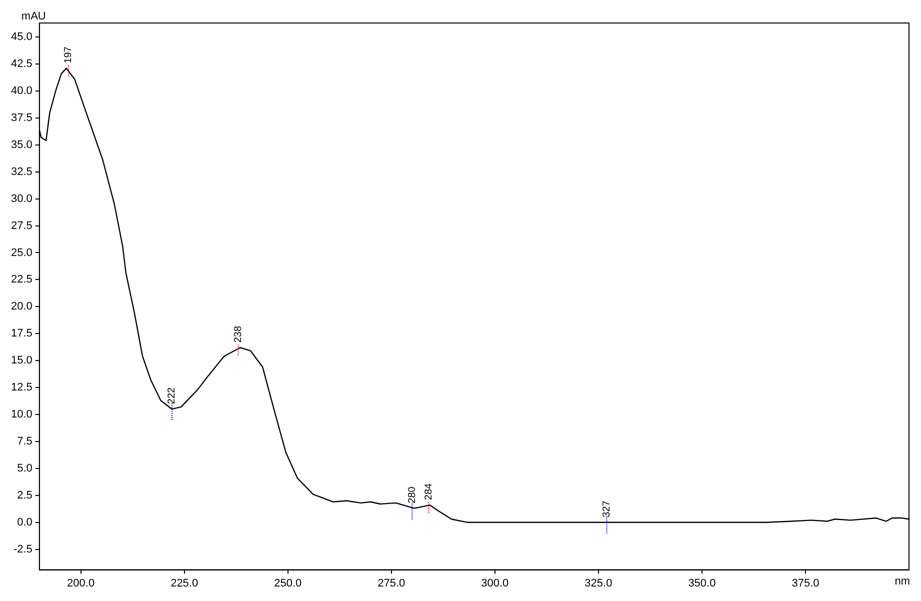  Describe the element at coordinates (22, 549) in the screenshot. I see `y-tick-label: -2.5` at that location.